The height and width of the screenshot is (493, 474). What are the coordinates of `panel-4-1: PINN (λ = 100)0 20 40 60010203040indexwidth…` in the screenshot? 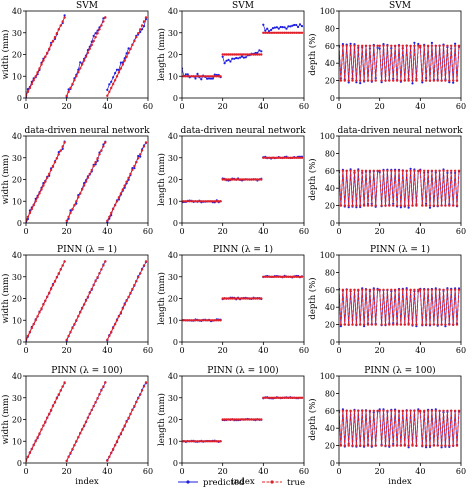 It's located at (76, 426).